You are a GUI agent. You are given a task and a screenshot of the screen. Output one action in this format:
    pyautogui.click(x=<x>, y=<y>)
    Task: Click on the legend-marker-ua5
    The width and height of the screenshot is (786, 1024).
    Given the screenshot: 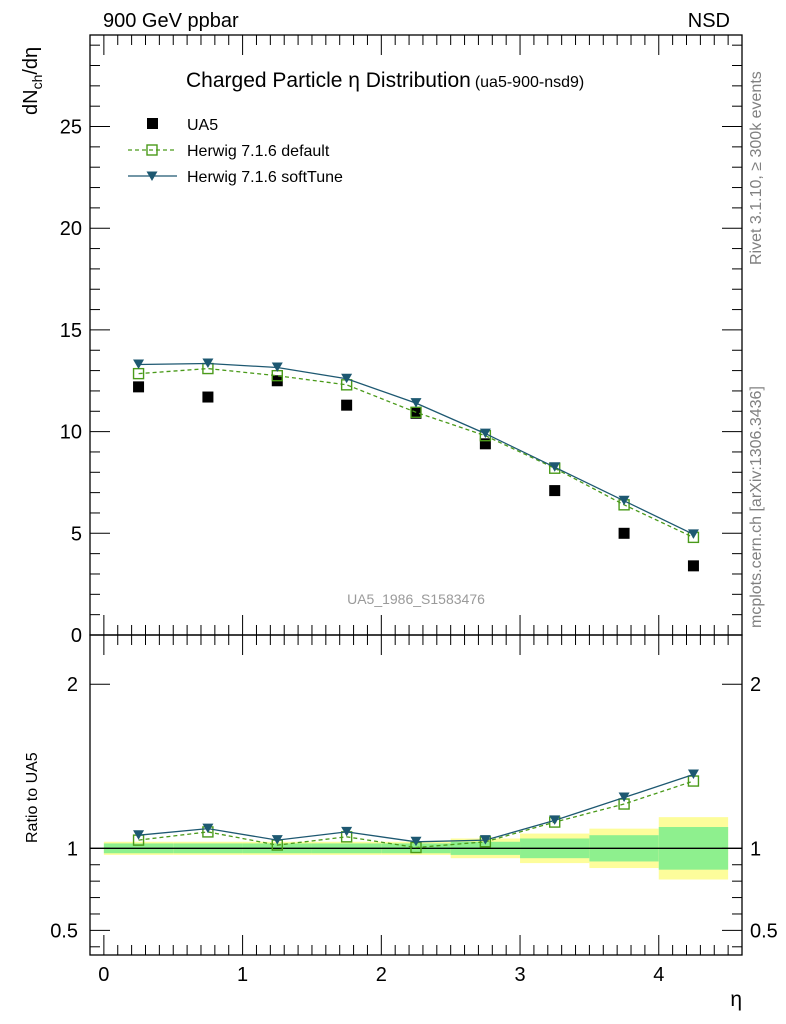 What is the action you would take?
    pyautogui.click(x=152, y=123)
    